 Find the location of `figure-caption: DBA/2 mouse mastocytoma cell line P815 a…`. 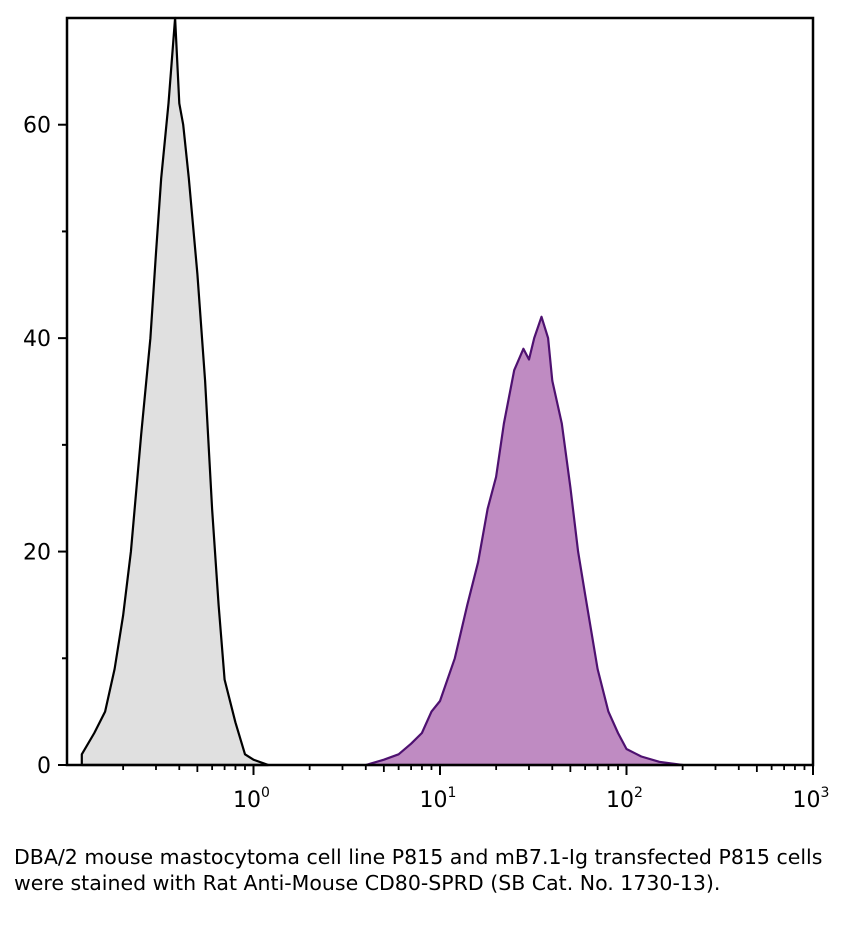

figure-caption: DBA/2 mouse mastocytoma cell line P815 a… is located at coordinates (418, 870).